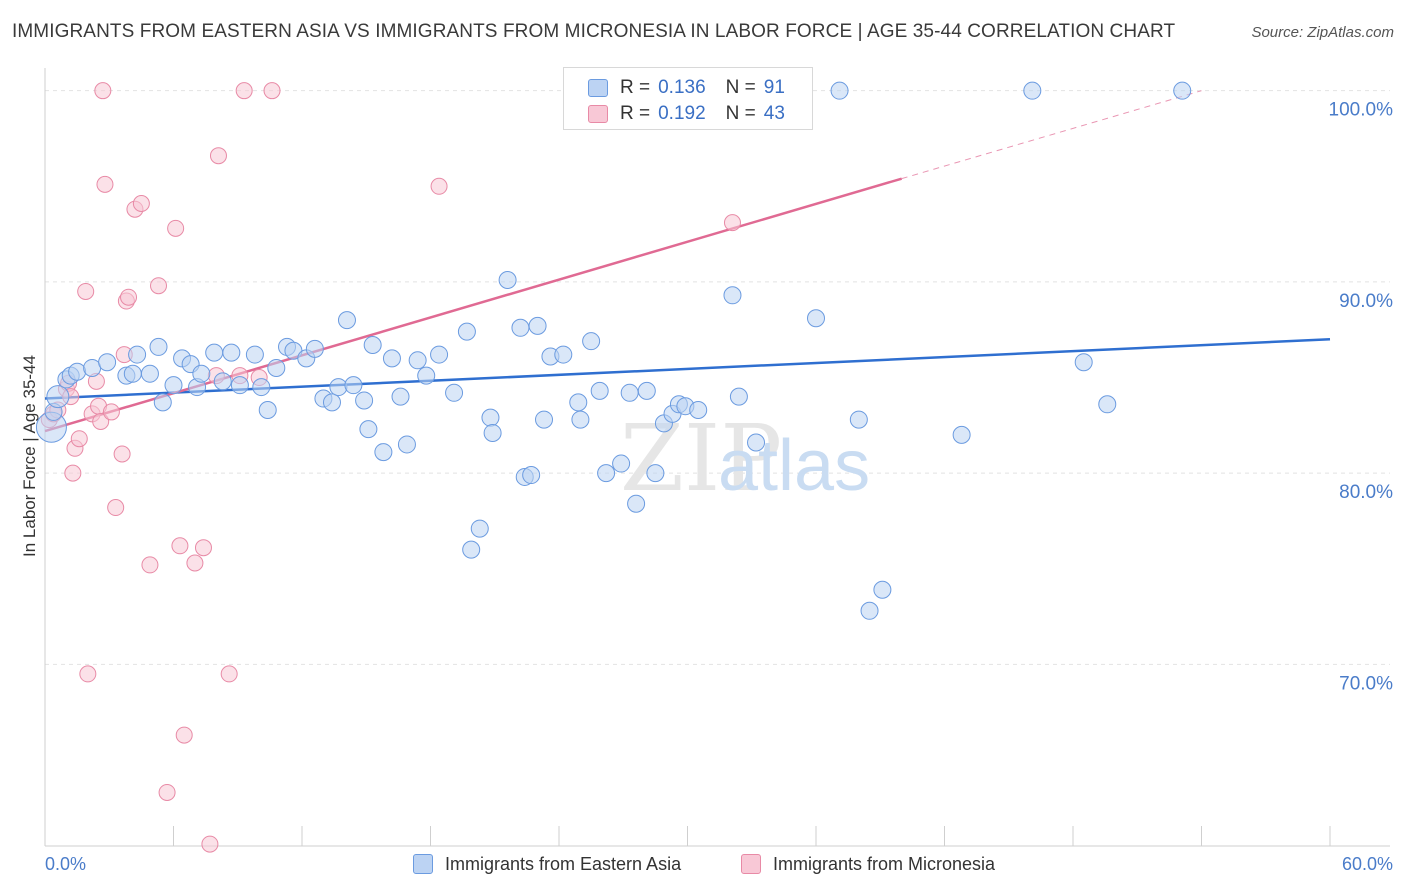 The height and width of the screenshot is (892, 1406). What do you see at coordinates (774, 113) in the screenshot?
I see `legend-n-value: 43` at bounding box center [774, 113].